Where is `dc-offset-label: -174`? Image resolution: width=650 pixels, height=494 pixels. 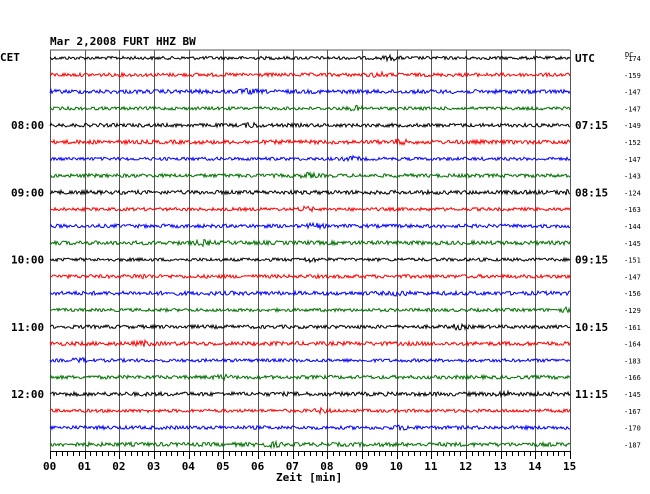
dc-offset-label: -174 is located at coordinates (632, 59).